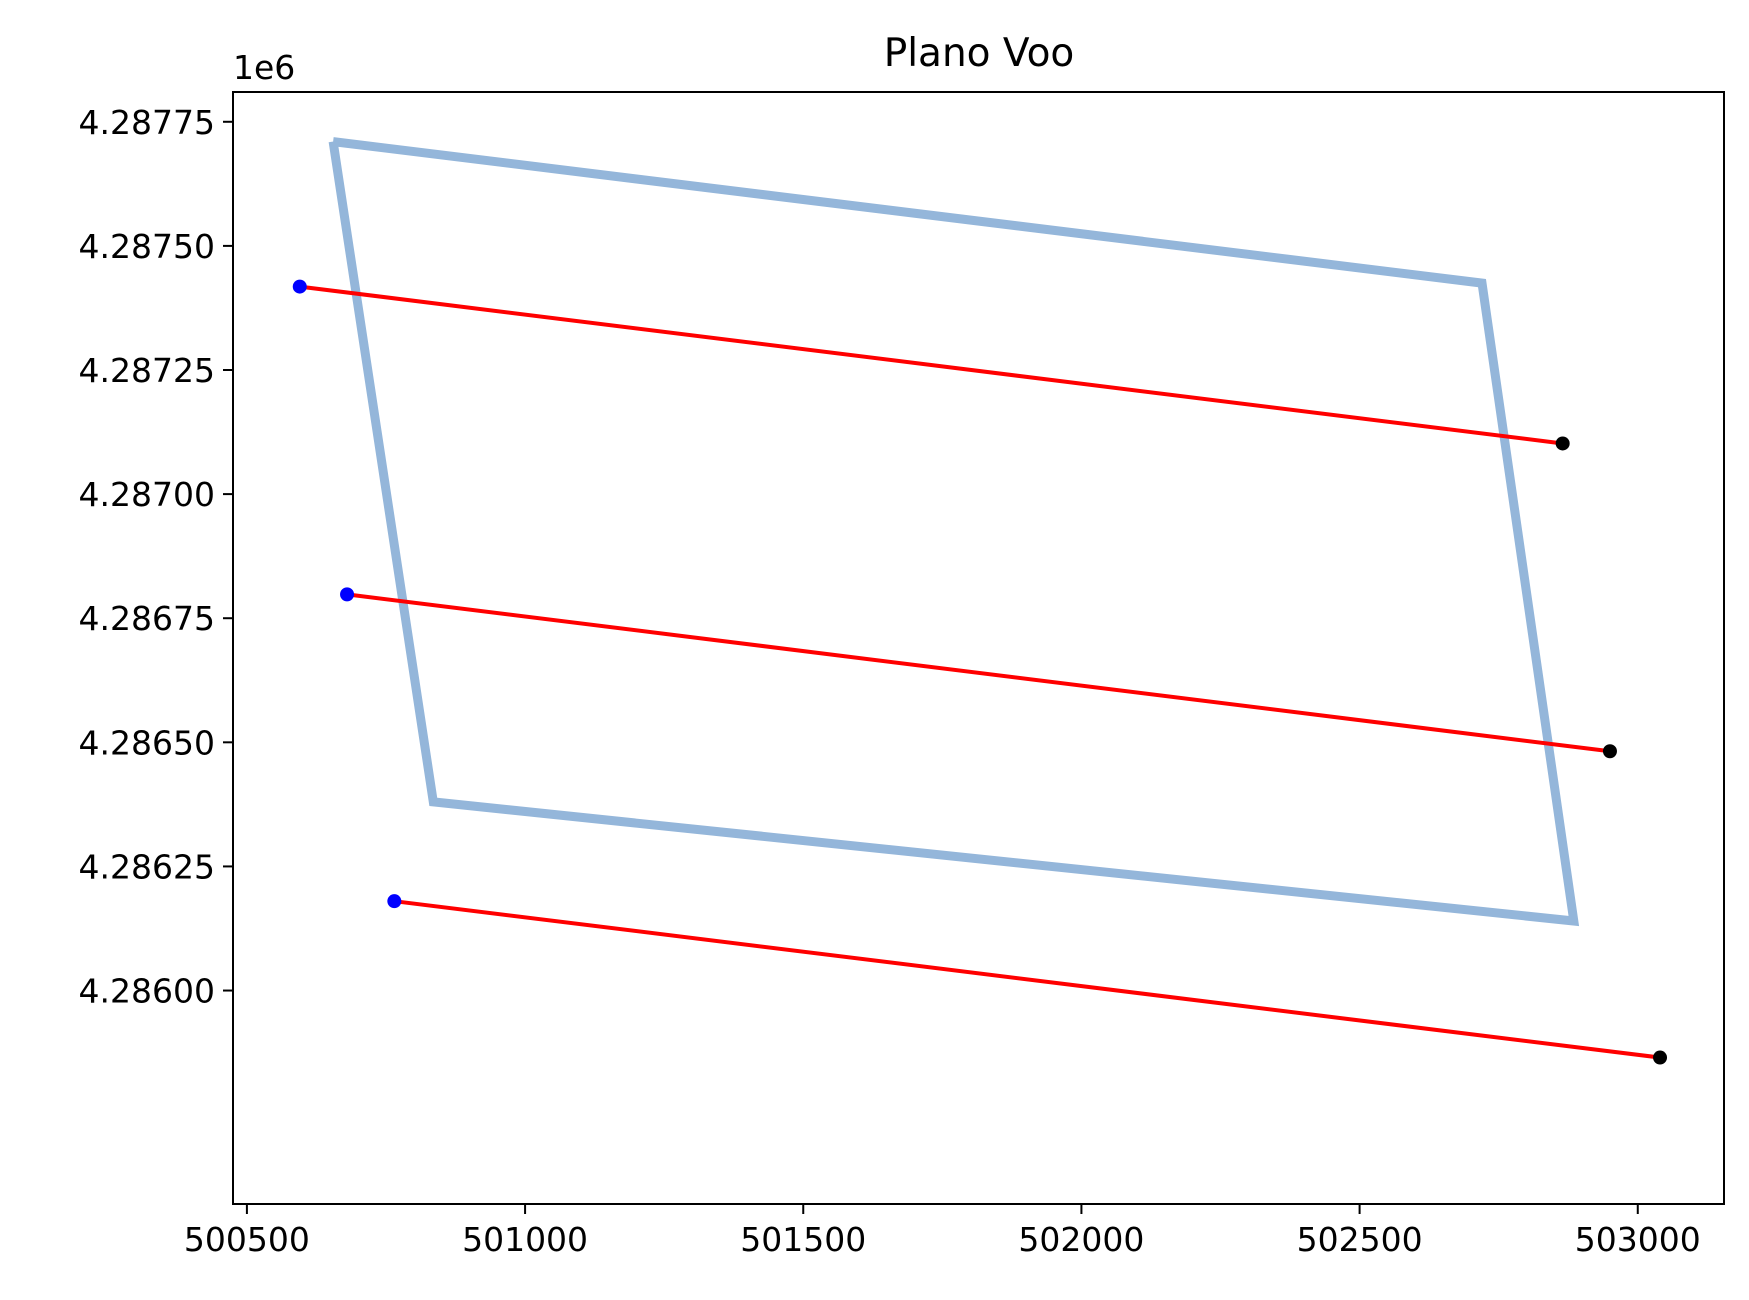  What do you see at coordinates (347, 594) in the screenshot?
I see `flight-line-2-start-point` at bounding box center [347, 594].